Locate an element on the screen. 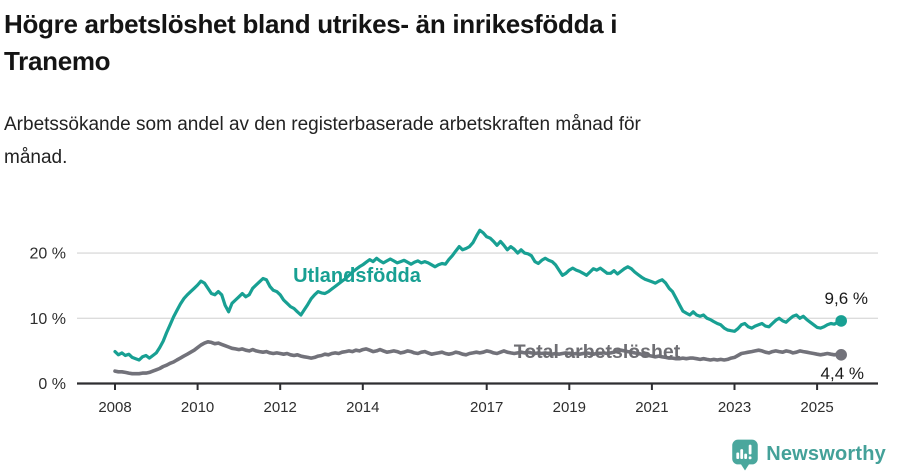  x-tick-label: 2017 is located at coordinates (486, 407).